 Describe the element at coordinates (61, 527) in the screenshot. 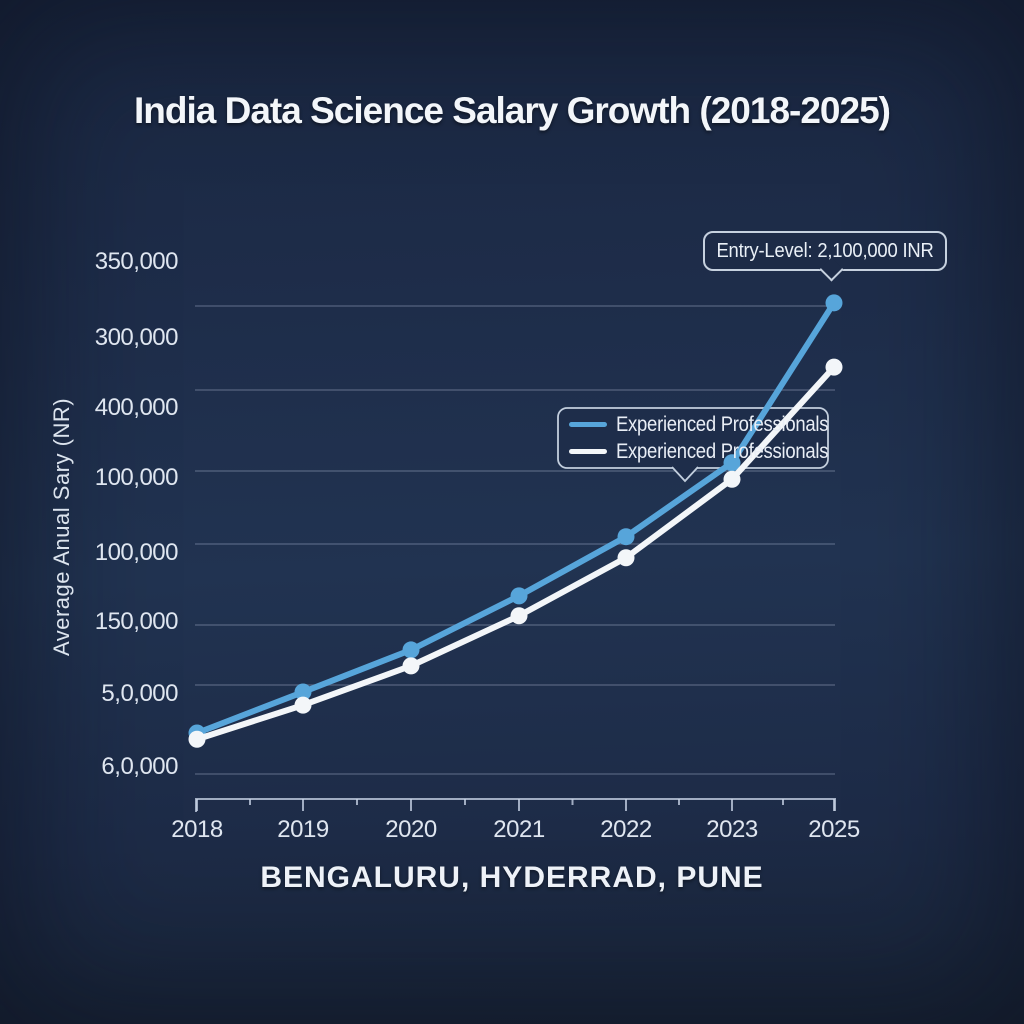

I see `y-axis-title: Average Anual Sary (NR)` at that location.